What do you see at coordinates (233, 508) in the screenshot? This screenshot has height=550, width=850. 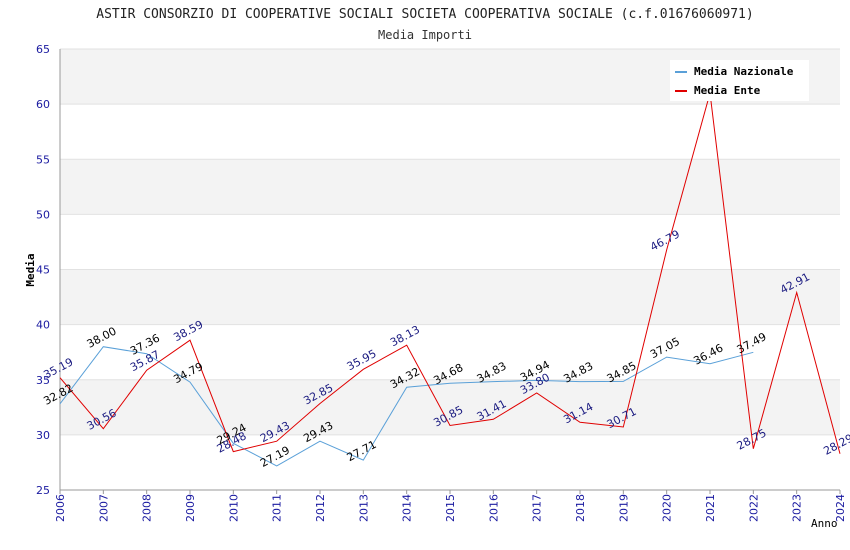 I see `x-tick-label: 2010` at bounding box center [233, 508].